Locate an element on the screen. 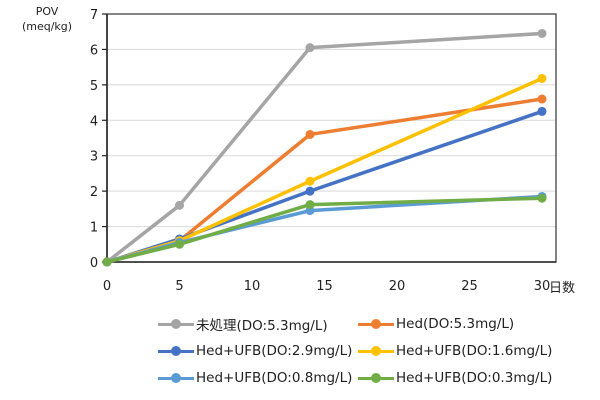  legend-item: Hed(DO:5.3mg/L) is located at coordinates (458, 324).